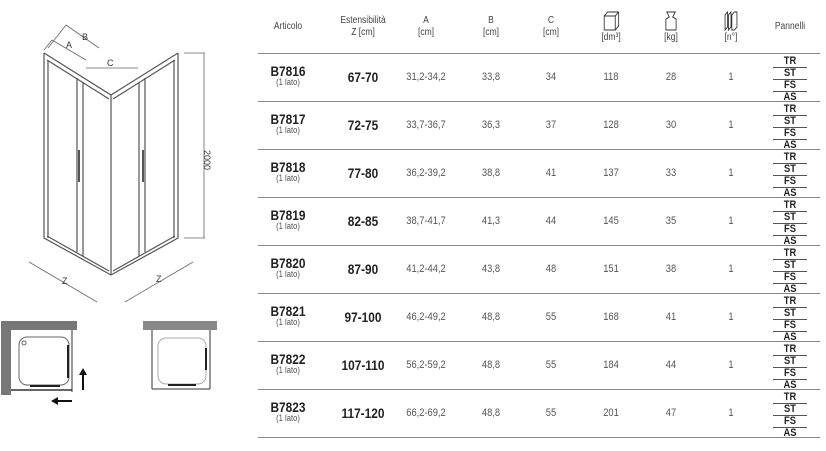 The height and width of the screenshot is (451, 826). What do you see at coordinates (288, 269) in the screenshot?
I see `articolo-cell: B7820 (1 lato)` at bounding box center [288, 269].